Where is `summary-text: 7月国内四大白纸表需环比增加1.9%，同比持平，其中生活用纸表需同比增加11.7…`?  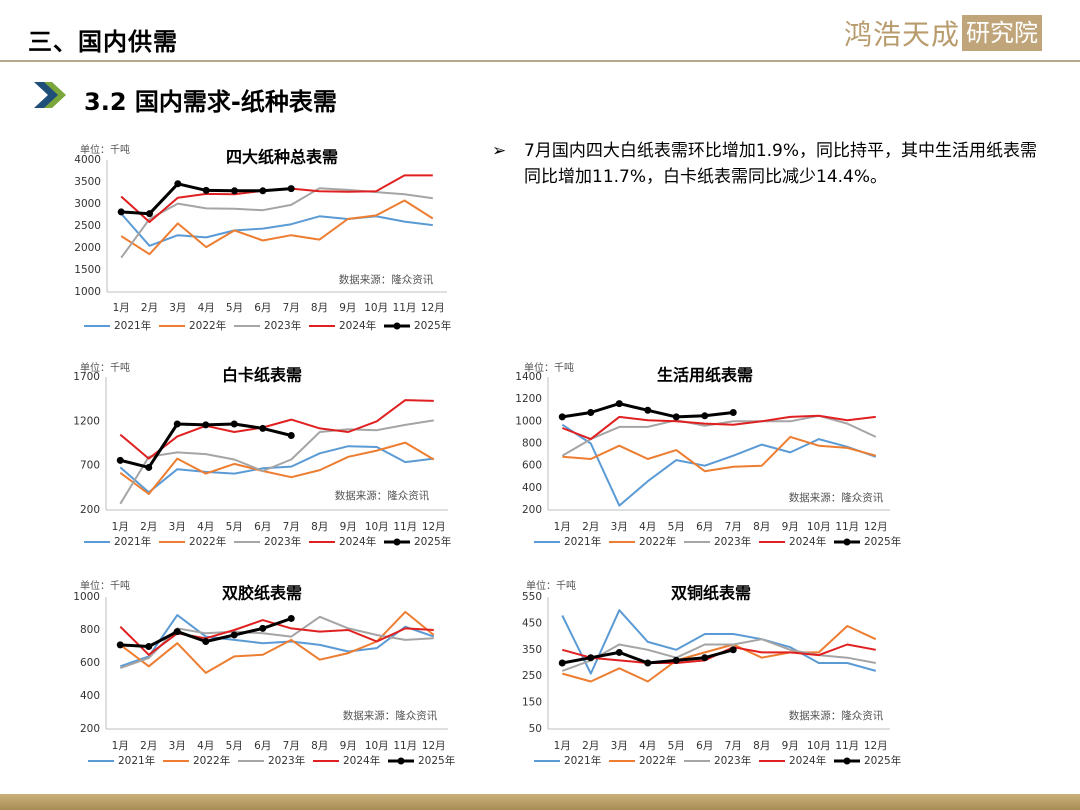
summary-text: 7月国内四大白纸表需环比增加1.9%，同比持平，其中生活用纸表需同比增加11.7… is located at coordinates (781, 164).